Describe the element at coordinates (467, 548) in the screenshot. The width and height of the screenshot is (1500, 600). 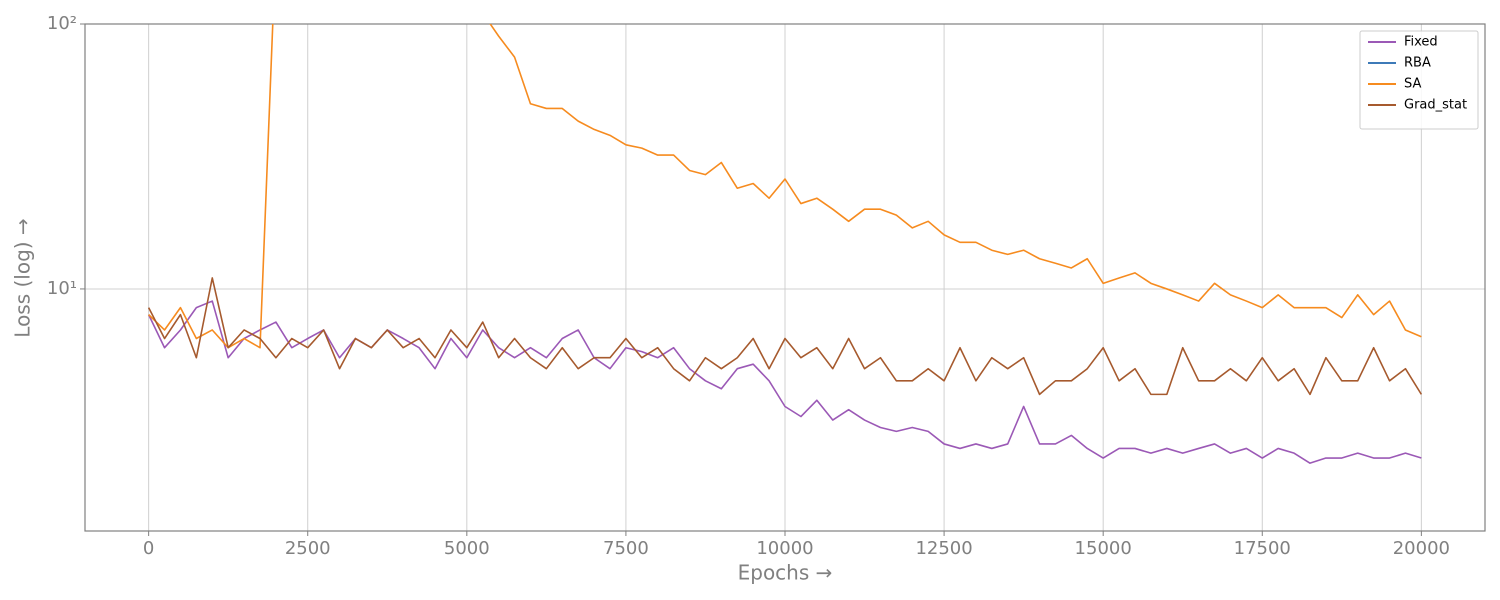
I see `x-tick-label: 5000` at that location.